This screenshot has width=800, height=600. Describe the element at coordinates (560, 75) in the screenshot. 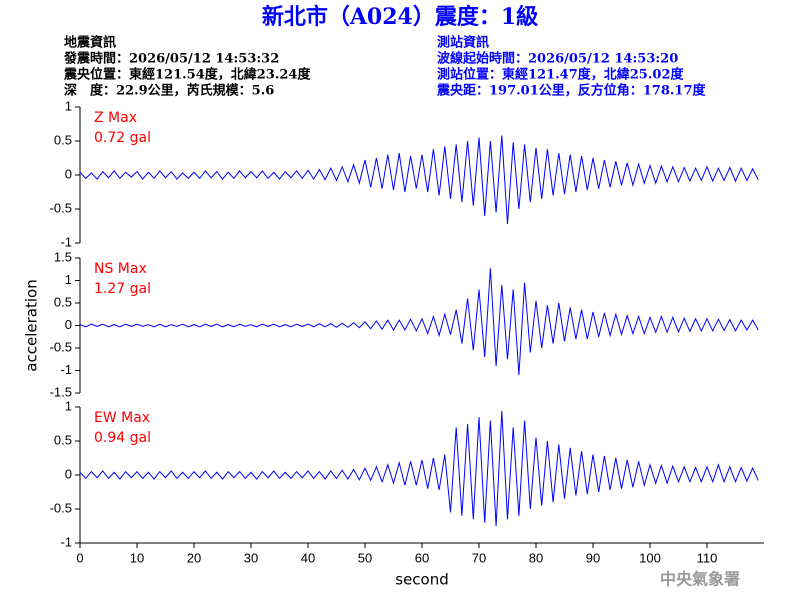

I see `info-line: 測站位置：東經121.47度，北緯25.02度` at that location.